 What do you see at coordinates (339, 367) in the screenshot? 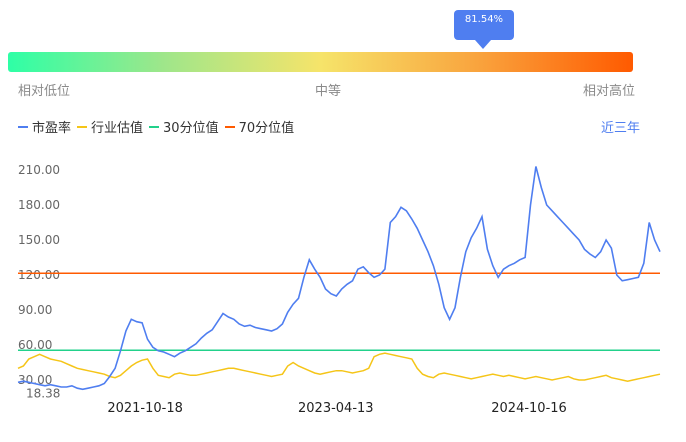
I see `industry-valuation-series-line` at bounding box center [339, 367].